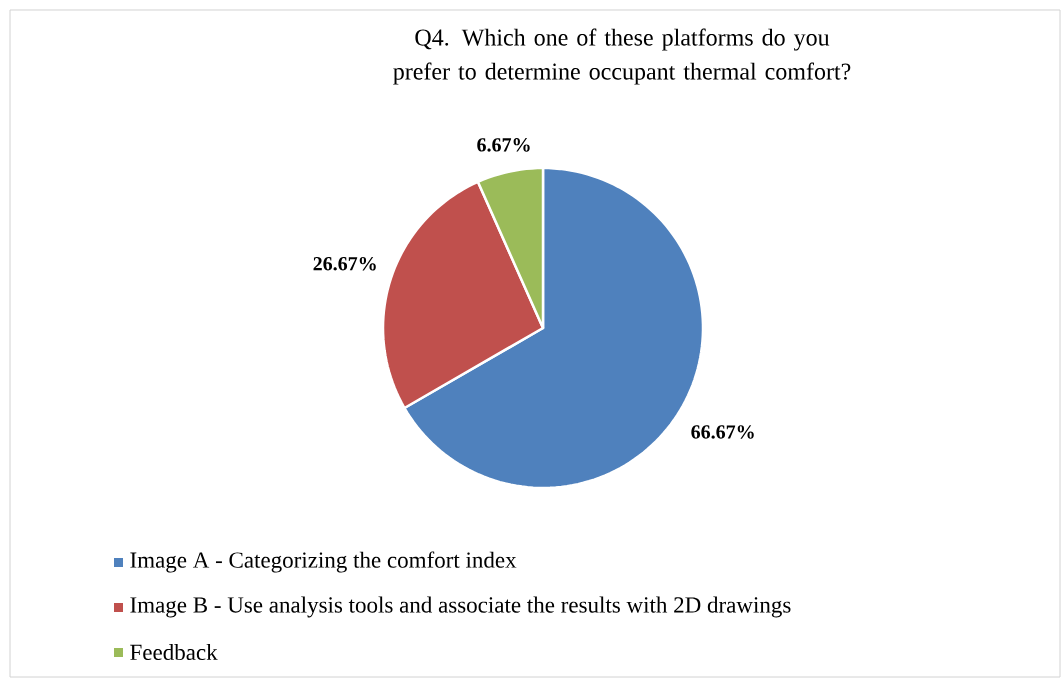 The image size is (1062, 679). Describe the element at coordinates (722, 432) in the screenshot. I see `data-label: 66.67%` at that location.